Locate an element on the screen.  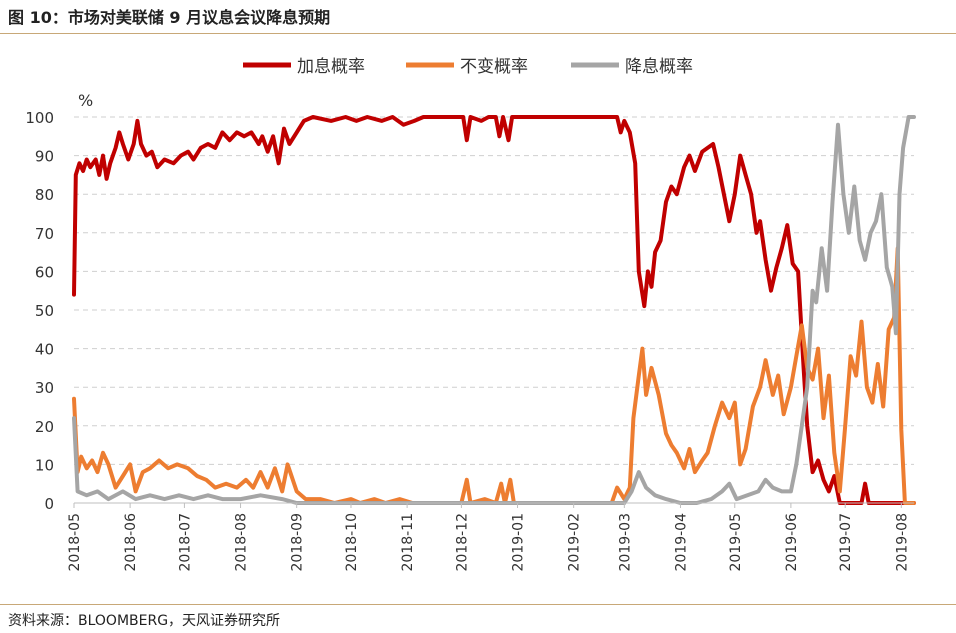
x-tick-label: 2019-08 is located at coordinates (902, 542).